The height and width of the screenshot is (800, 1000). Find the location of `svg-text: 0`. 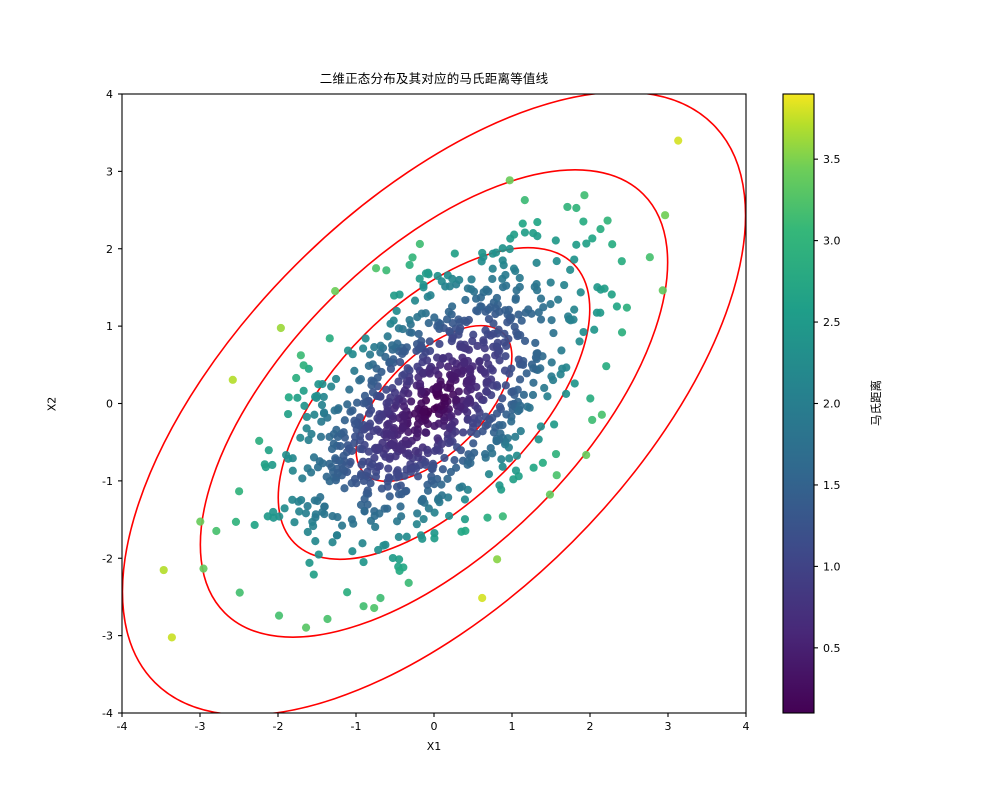

svg-text: 0 is located at coordinates (434, 726).